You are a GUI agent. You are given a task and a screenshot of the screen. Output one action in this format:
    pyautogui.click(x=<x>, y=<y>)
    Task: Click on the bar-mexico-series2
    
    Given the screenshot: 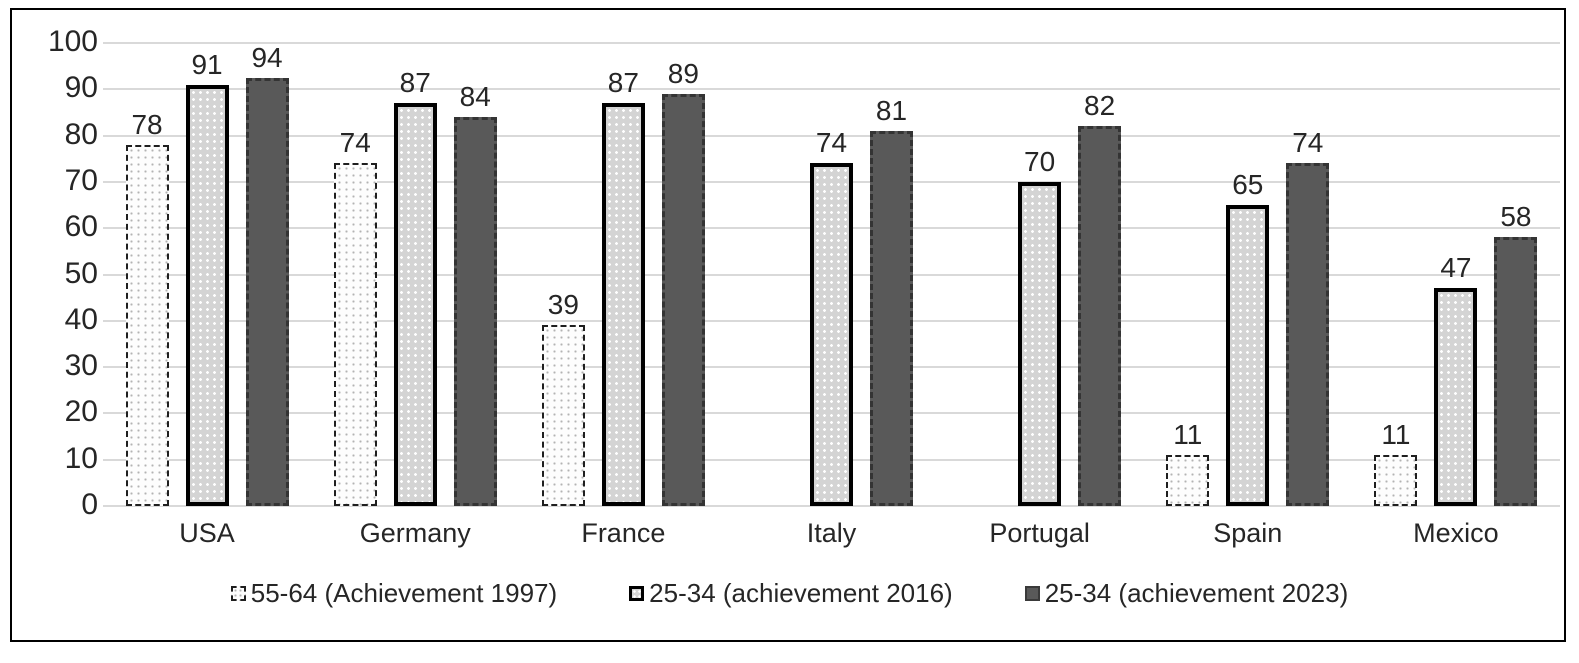 What is the action you would take?
    pyautogui.click(x=1456, y=397)
    